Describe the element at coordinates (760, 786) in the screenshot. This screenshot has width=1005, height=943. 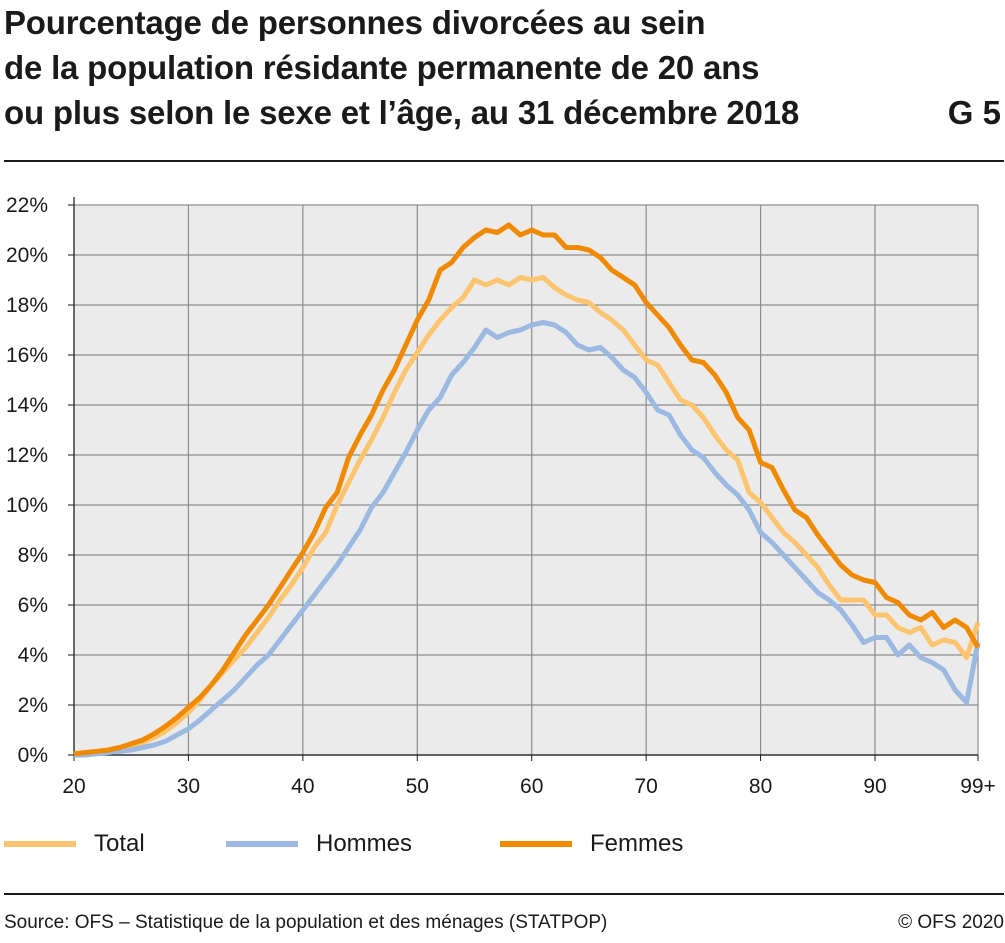
I see `x-tick-label: 80` at that location.